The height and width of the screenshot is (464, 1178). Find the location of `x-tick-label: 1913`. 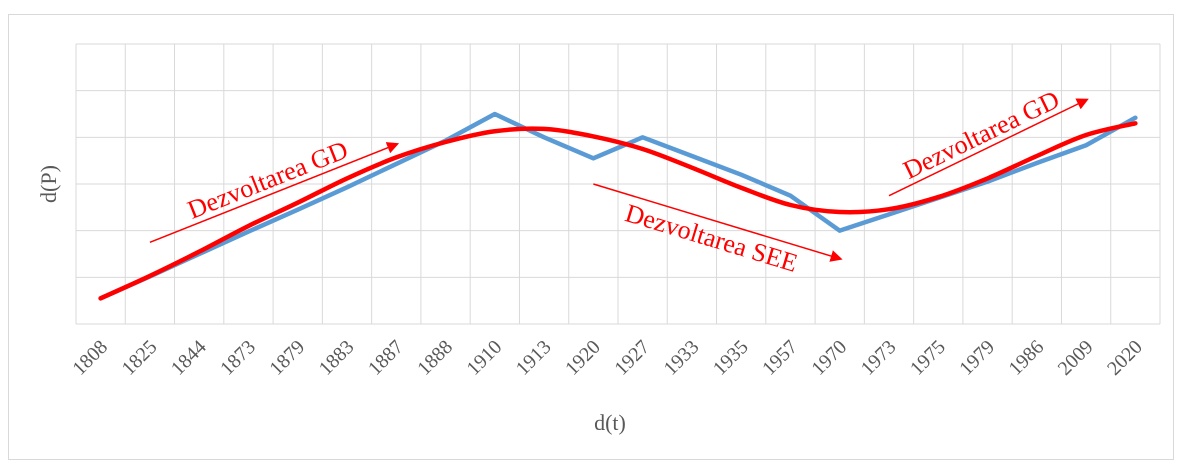

x-tick-label: 1913 is located at coordinates (534, 358).